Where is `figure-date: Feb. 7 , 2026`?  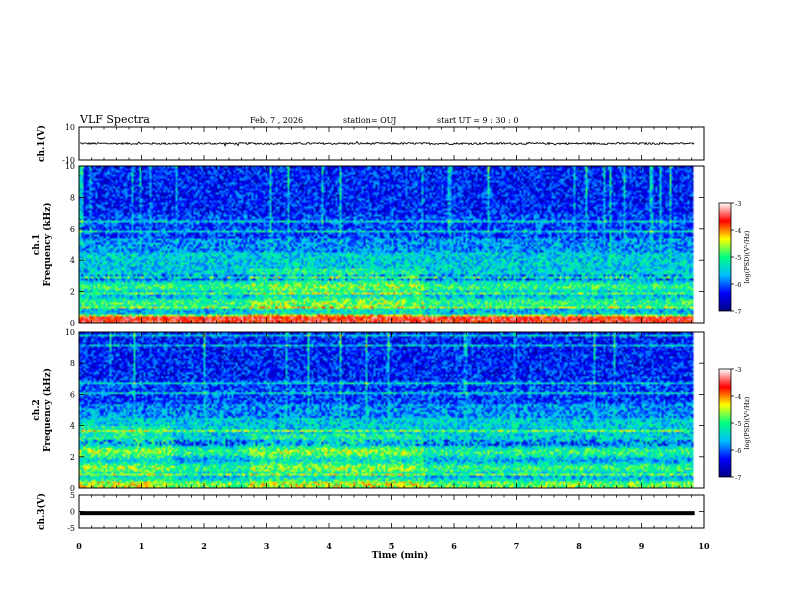
figure-date: Feb. 7 , 2026 is located at coordinates (276, 120).